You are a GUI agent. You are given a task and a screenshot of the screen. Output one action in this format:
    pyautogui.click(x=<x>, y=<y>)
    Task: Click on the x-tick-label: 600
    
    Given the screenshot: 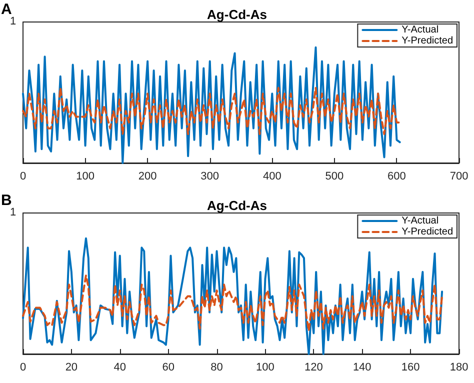 What is the action you would take?
    pyautogui.click(x=397, y=176)
    